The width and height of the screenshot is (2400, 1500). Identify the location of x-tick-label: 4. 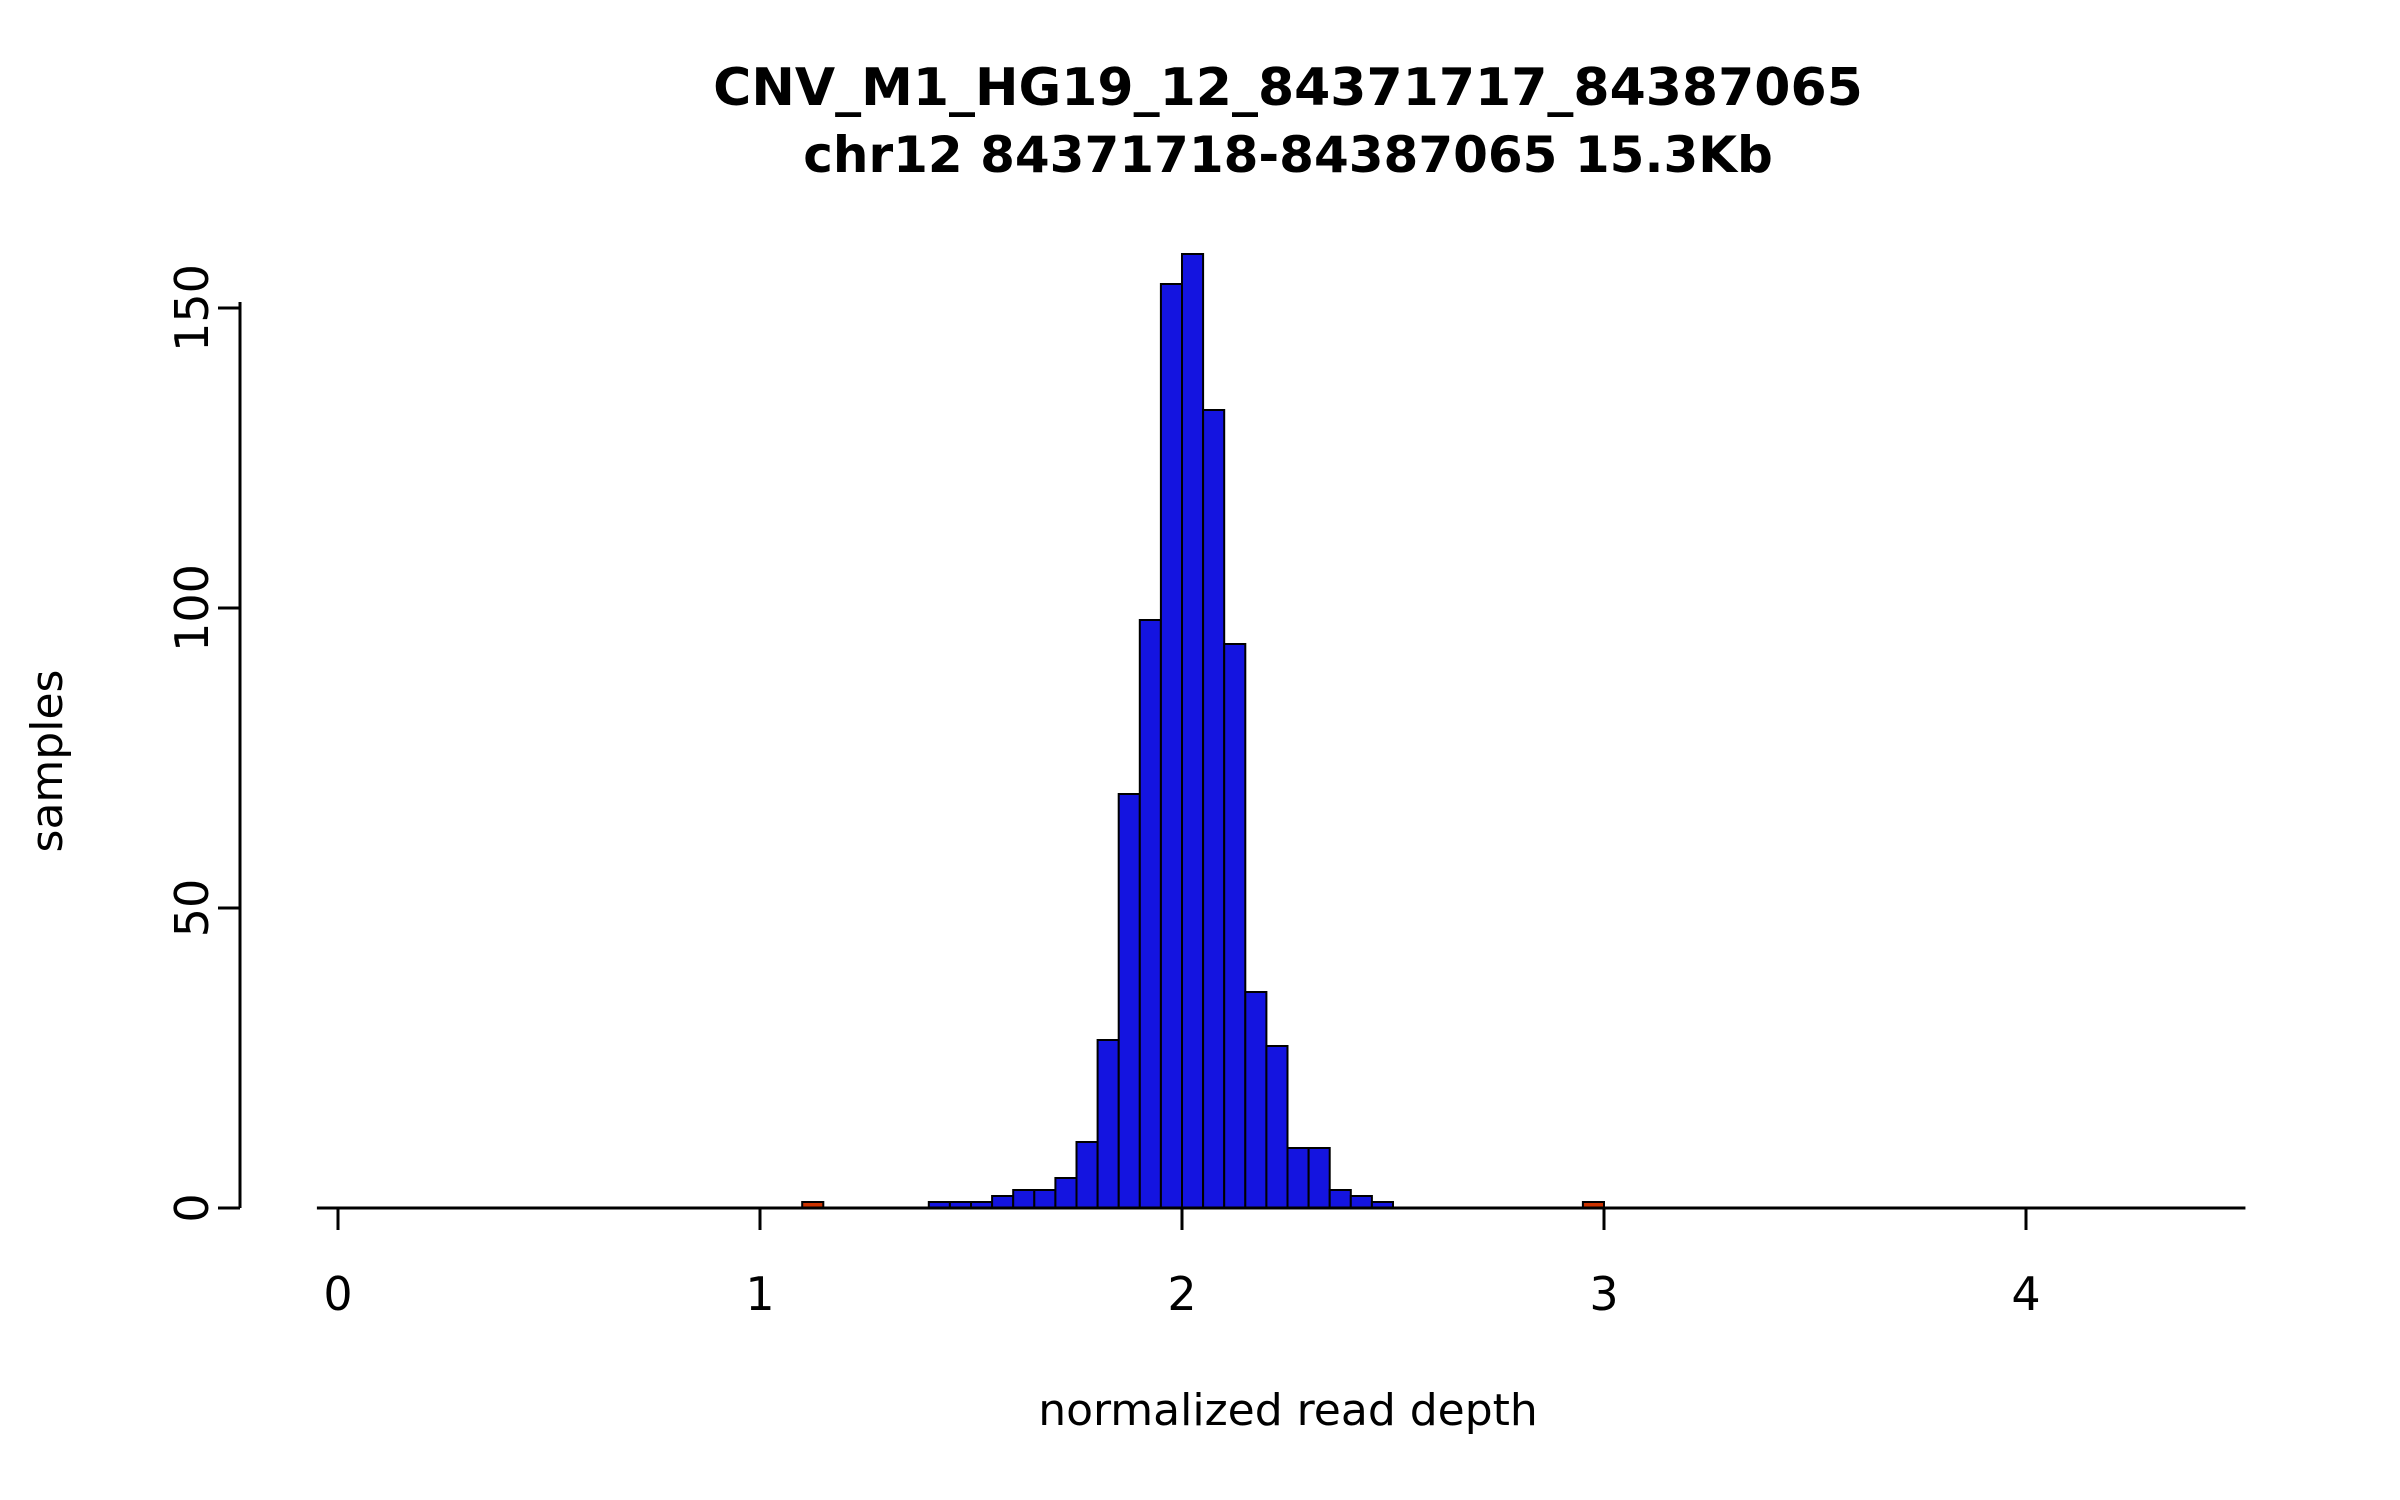
(2025, 1294).